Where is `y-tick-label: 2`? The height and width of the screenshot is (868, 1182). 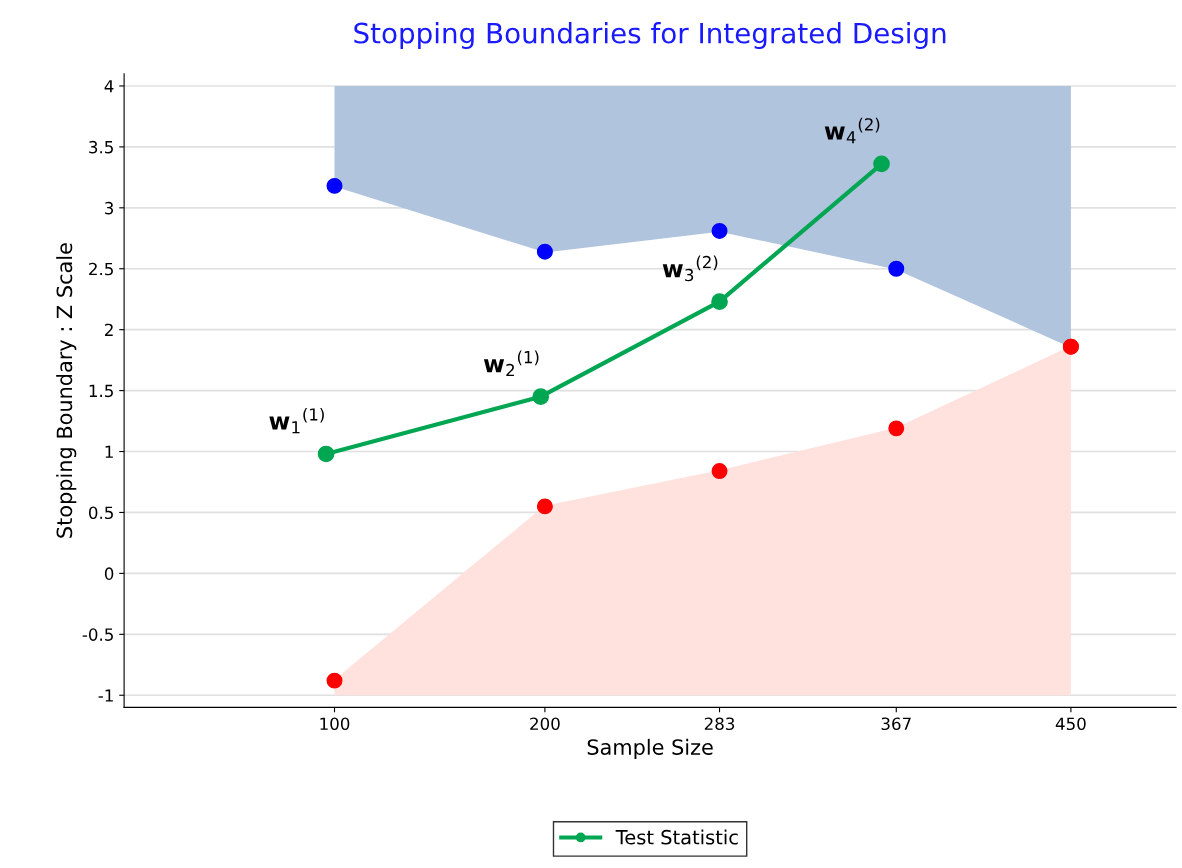
y-tick-label: 2 is located at coordinates (109, 330).